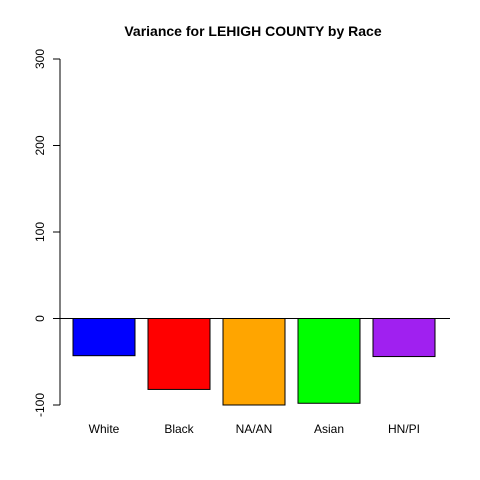  Describe the element at coordinates (40, 405) in the screenshot. I see `y-tick-label: -100` at that location.